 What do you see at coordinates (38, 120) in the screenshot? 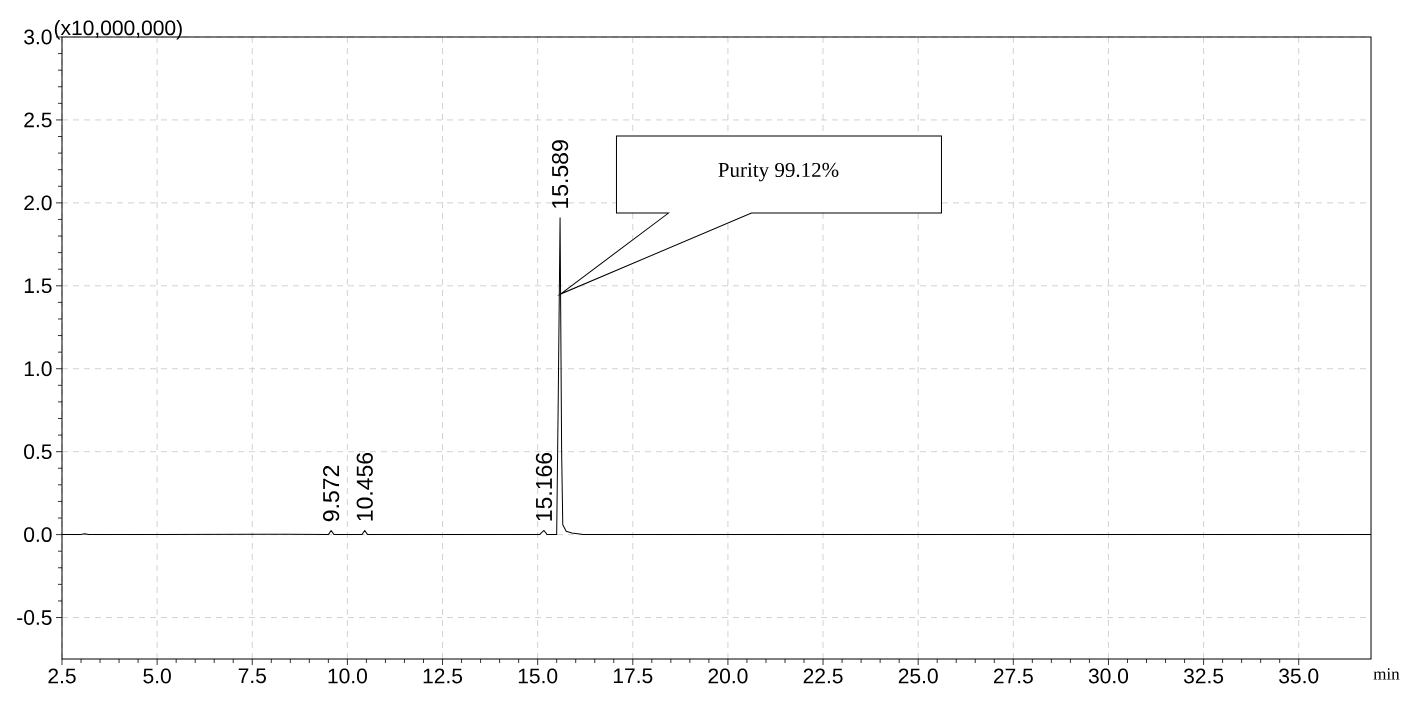
I see `y-tick-label: 2.5` at bounding box center [38, 120].